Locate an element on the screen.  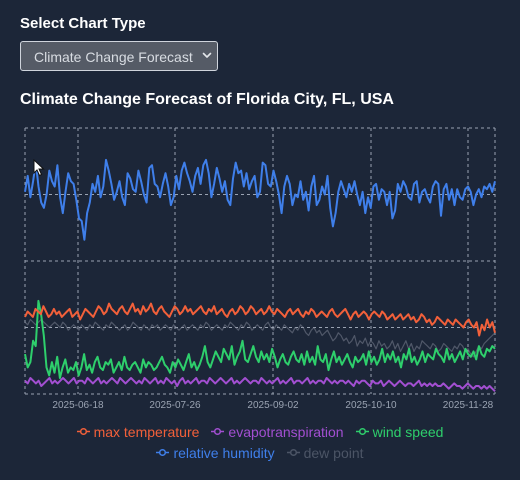
legend-item-relative-humidity: relative humidity is located at coordinates (215, 452).